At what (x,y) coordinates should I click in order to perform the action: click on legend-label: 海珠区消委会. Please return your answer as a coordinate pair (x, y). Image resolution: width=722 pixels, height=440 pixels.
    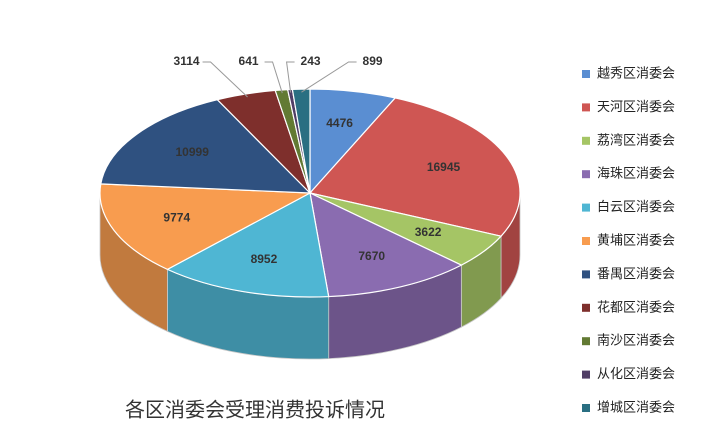
    Looking at the image, I should click on (636, 174).